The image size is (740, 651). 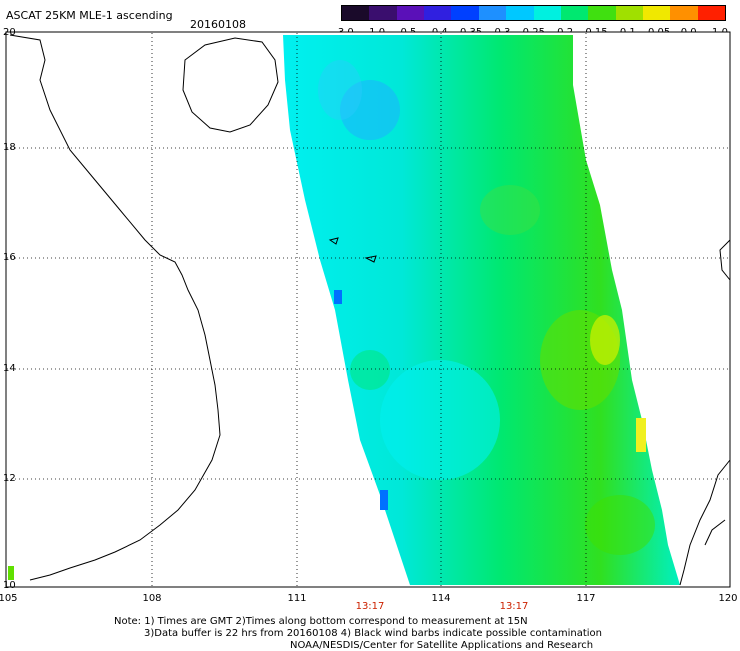 I want to click on colorbar, so click(x=533, y=13).